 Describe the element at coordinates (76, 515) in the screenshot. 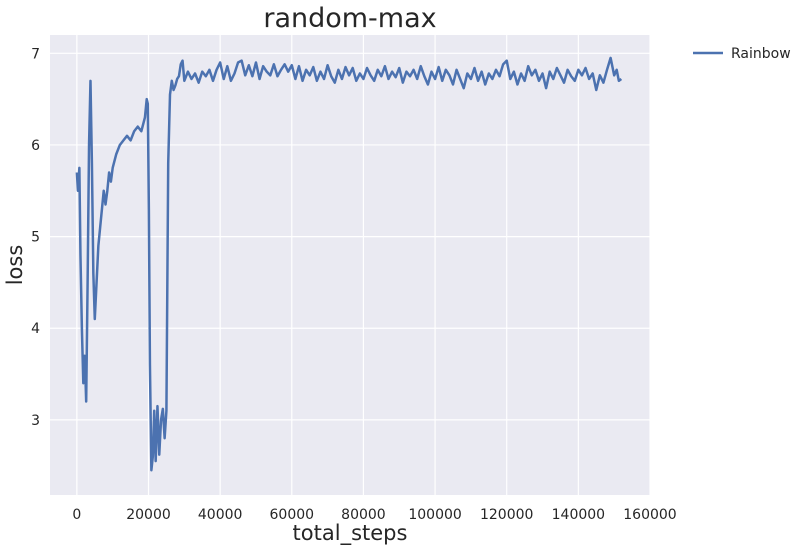

I see `x-tick-label: 0` at that location.